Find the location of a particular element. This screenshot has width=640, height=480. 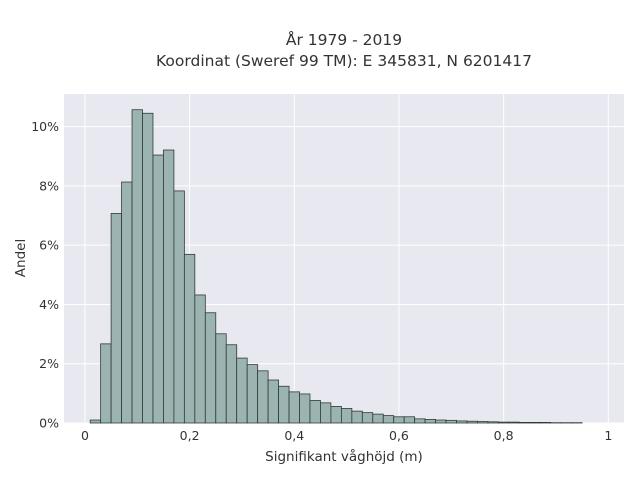

x-tick-label: 0 is located at coordinates (85, 435).